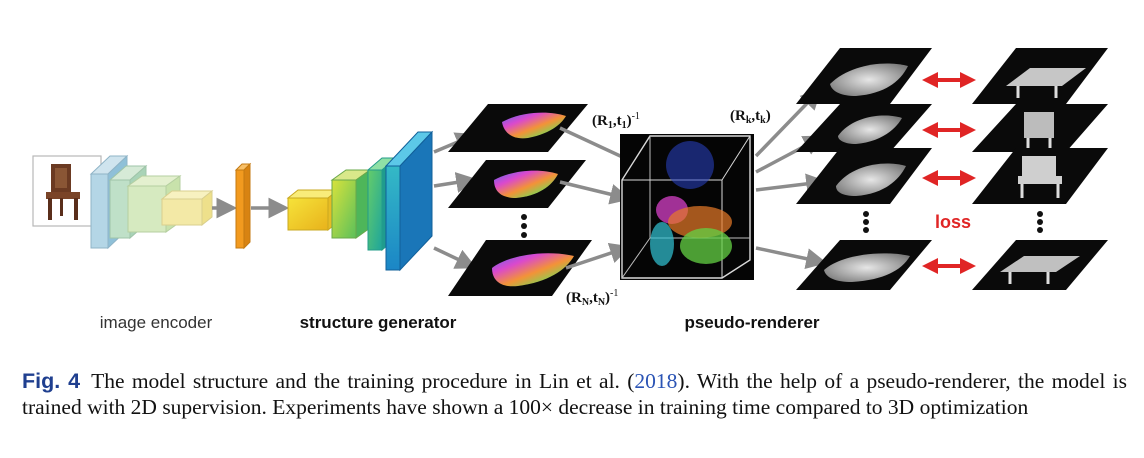 The height and width of the screenshot is (458, 1144). What do you see at coordinates (687, 207) in the screenshot?
I see `point-cloud-cube` at bounding box center [687, 207].